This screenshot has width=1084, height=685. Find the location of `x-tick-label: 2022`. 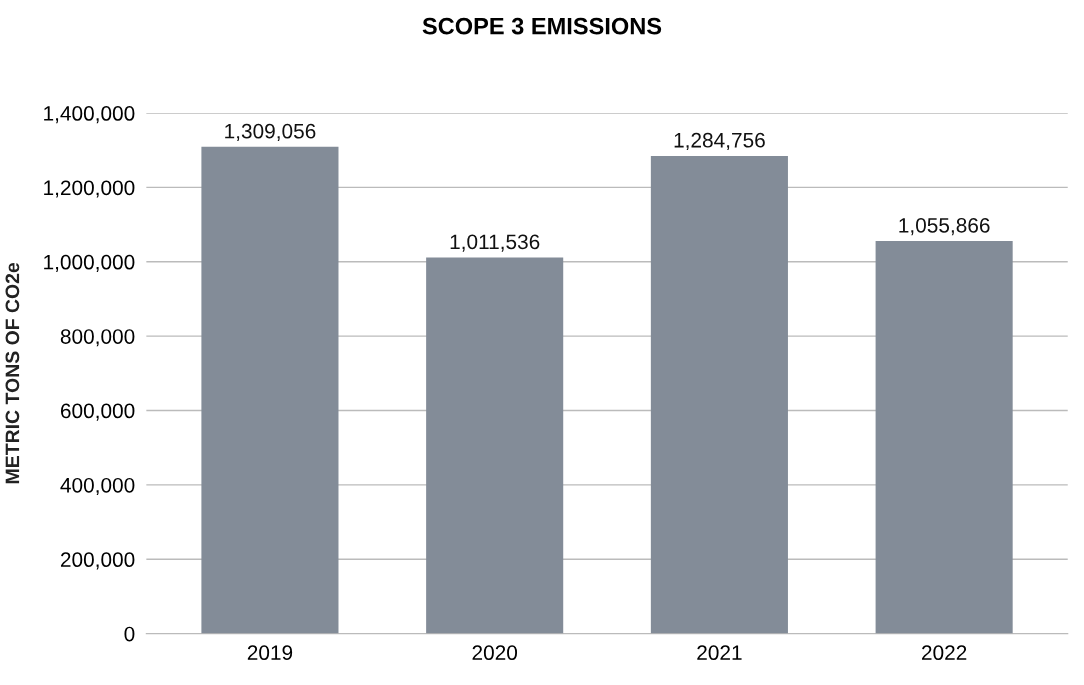

x-tick-label: 2022 is located at coordinates (944, 653).